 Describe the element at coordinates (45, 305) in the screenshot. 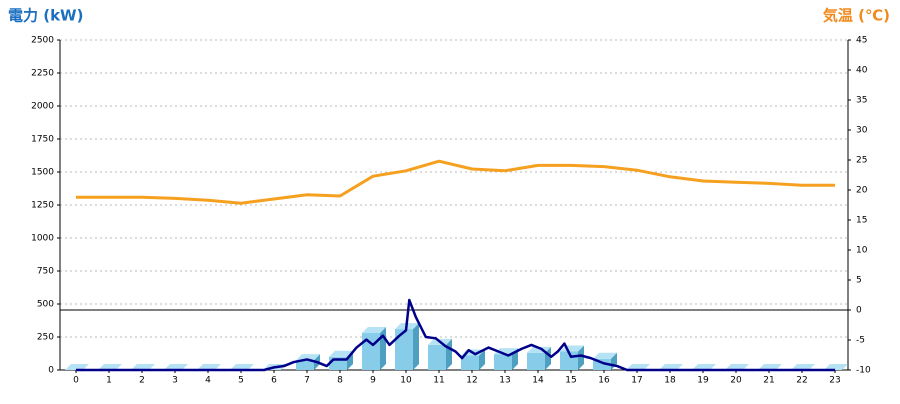

I see `y-tick-label: 500` at that location.